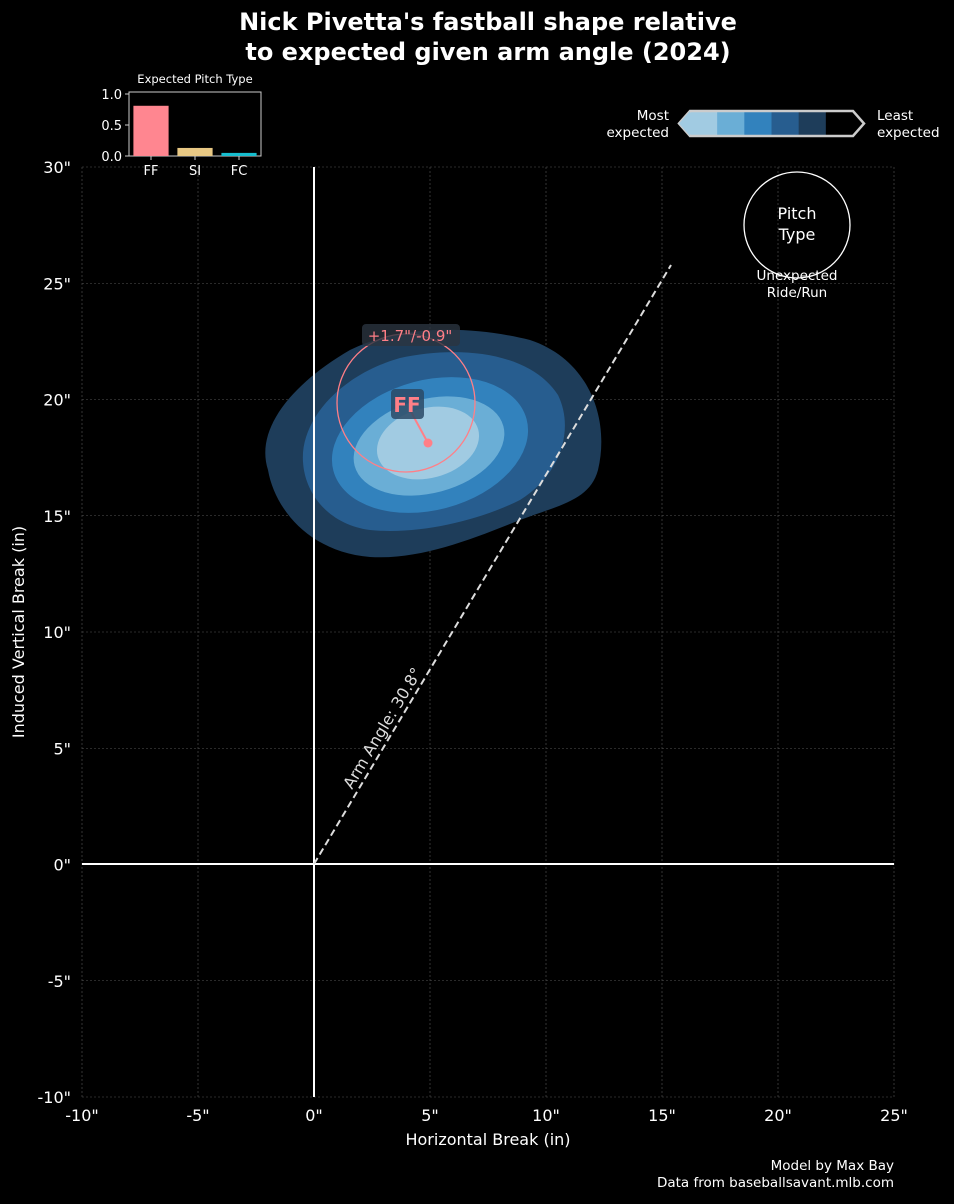  What do you see at coordinates (428, 443) in the screenshot?
I see `pitch-point` at bounding box center [428, 443].